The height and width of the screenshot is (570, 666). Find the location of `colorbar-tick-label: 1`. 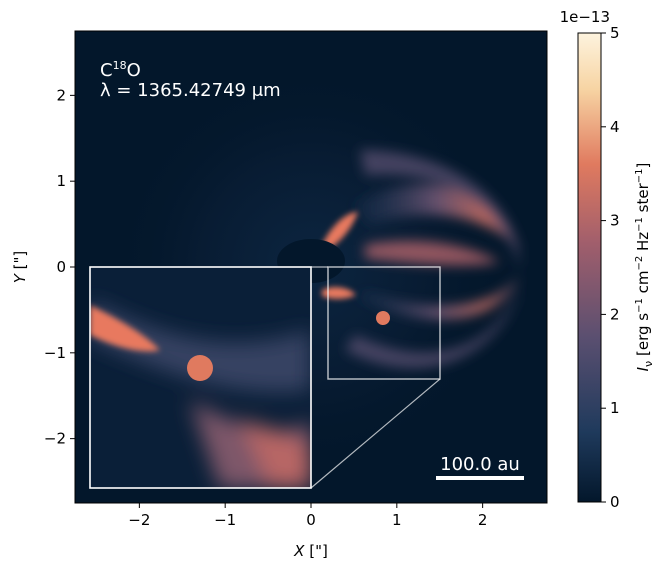

colorbar-tick-label: 1 is located at coordinates (615, 408).